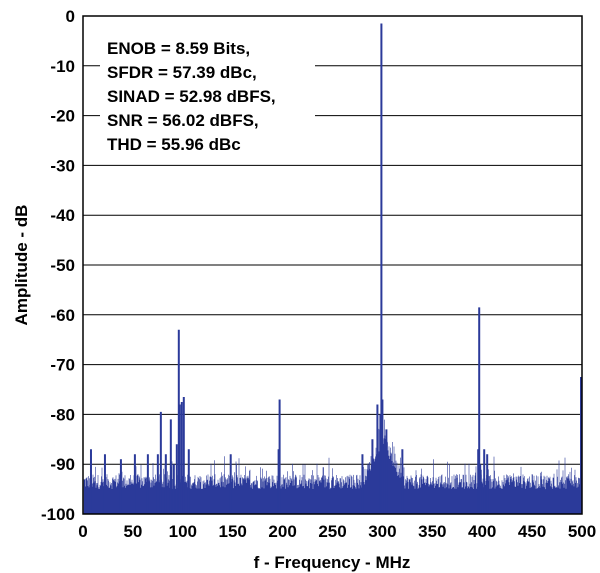  I want to click on x-tick-label: 300, so click(382, 531).